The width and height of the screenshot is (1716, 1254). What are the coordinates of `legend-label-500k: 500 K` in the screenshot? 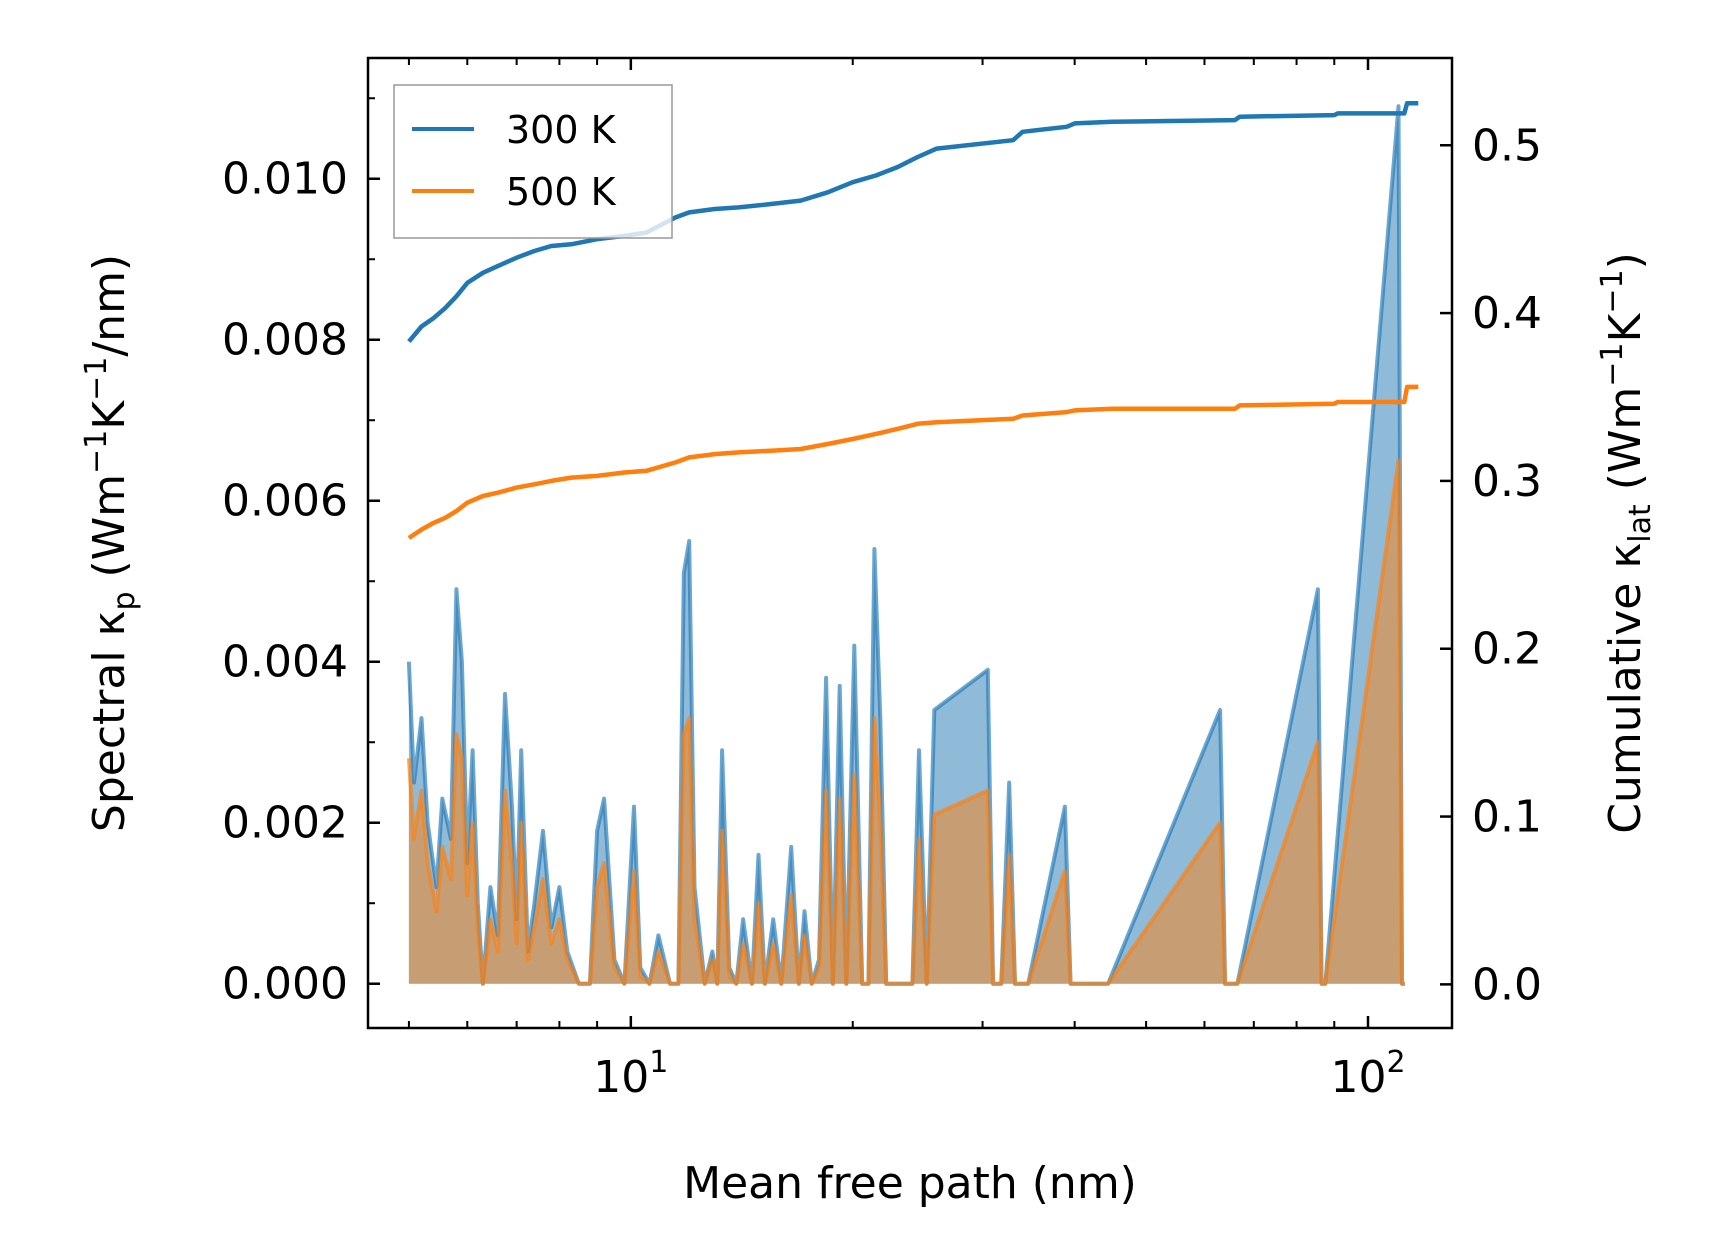 It's located at (561, 192).